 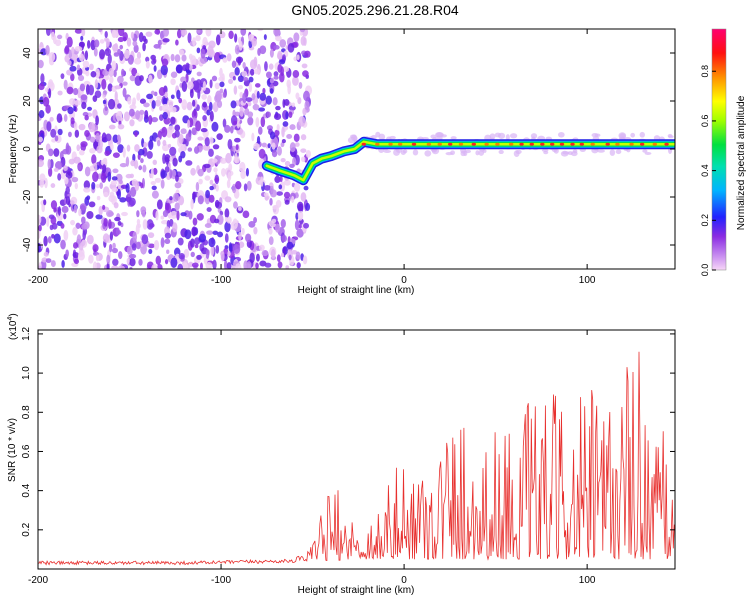 I want to click on snr-y-multiplier-label: (x10, so click(x=13, y=330).